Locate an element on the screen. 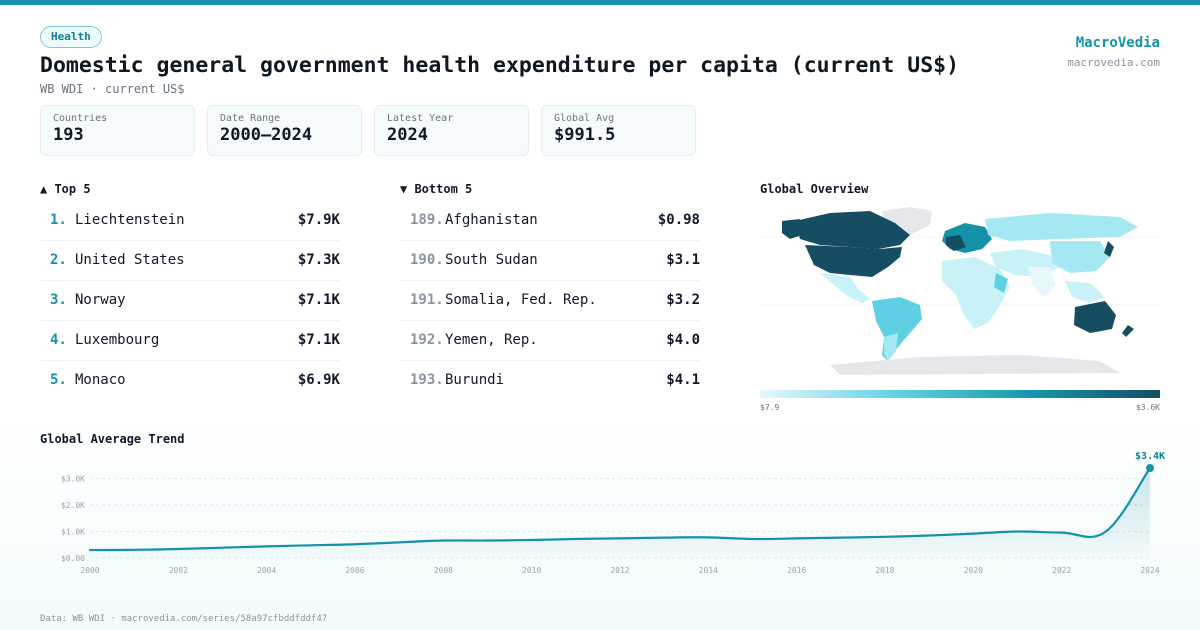  stat-card-global-avg: Global Avg $991.5 is located at coordinates (618, 130).